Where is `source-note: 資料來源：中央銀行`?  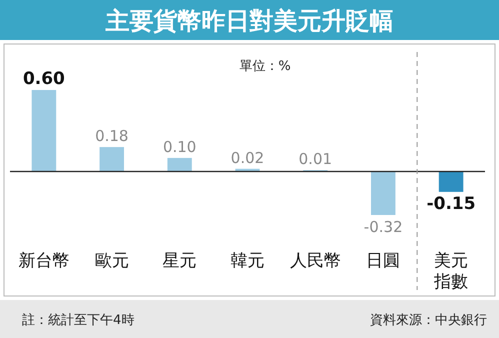 source-note: 資料來源：中央銀行 is located at coordinates (428, 320).